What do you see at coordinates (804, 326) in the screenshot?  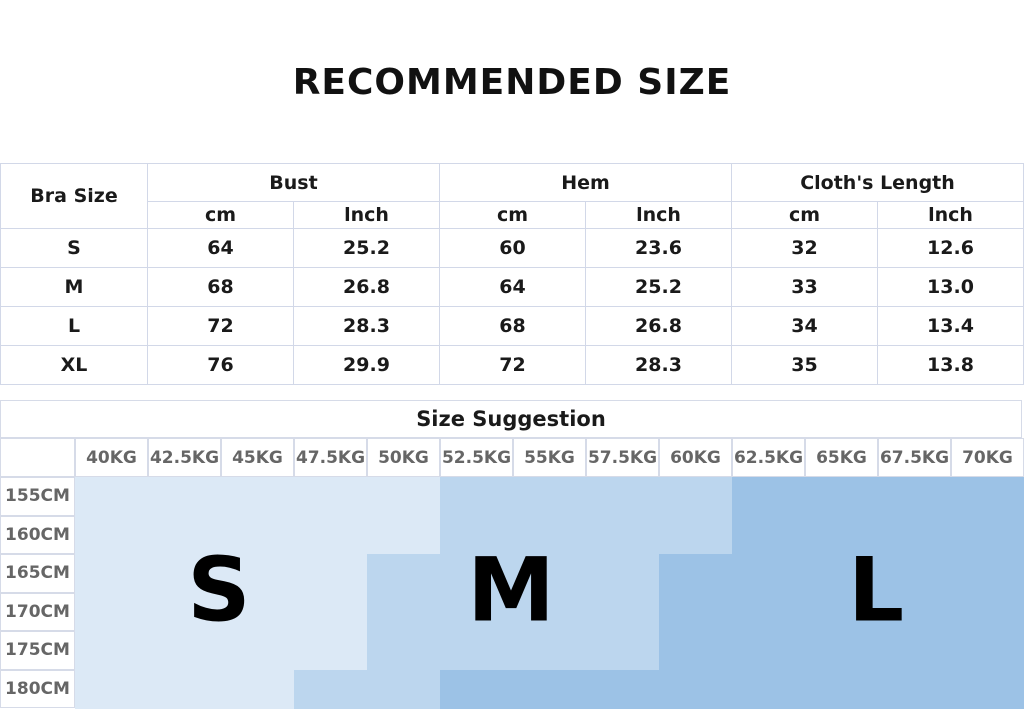 I see `measurement-cell: 34` at bounding box center [804, 326].